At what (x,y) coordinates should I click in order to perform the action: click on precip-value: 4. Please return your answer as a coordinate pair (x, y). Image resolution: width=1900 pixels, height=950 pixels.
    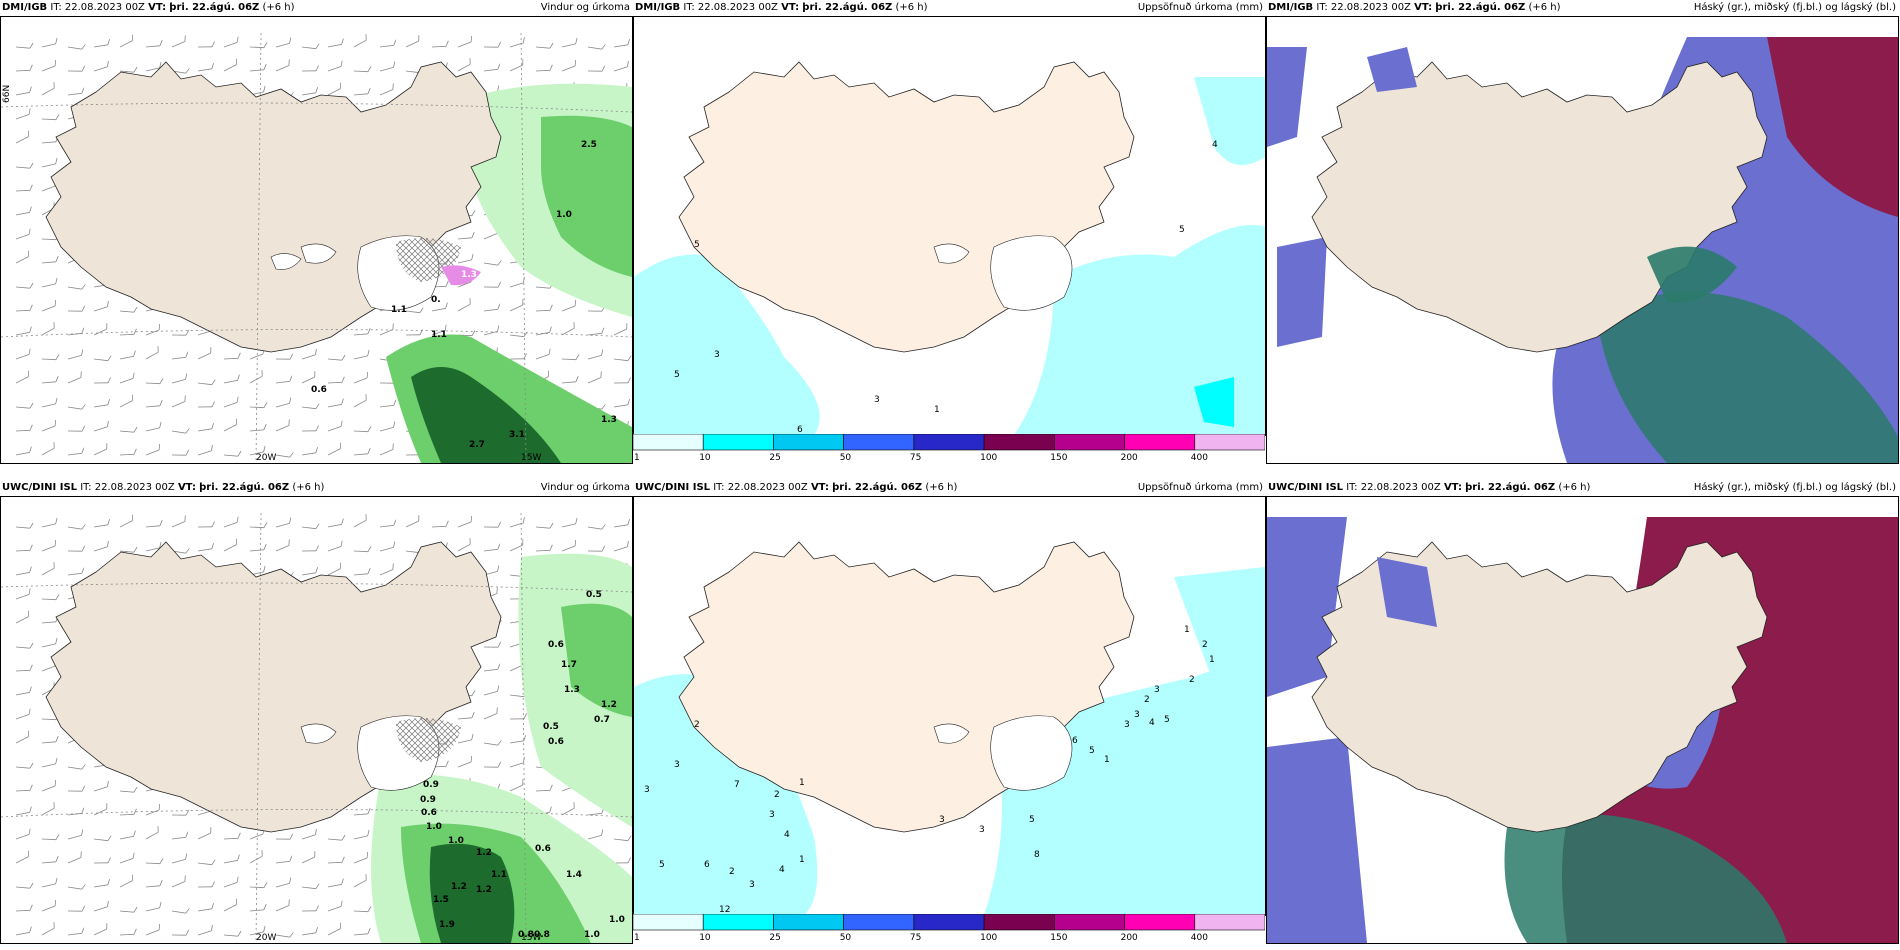
    Looking at the image, I should click on (1215, 145).